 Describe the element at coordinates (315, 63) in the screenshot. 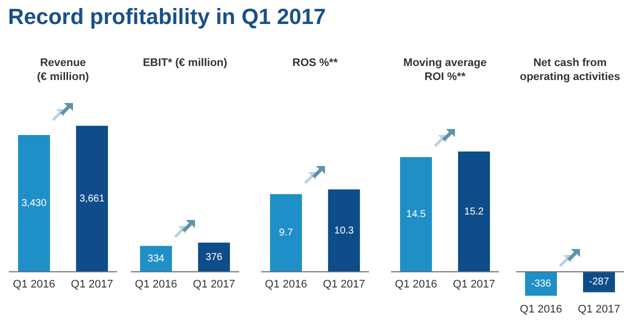

I see `chart-title: ROS %**` at that location.